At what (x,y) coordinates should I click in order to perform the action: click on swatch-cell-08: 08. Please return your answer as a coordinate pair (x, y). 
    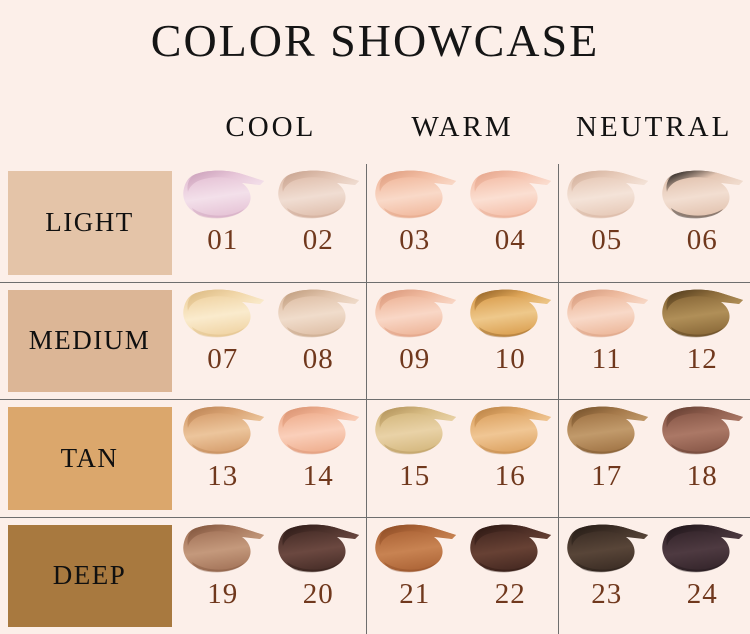
    Looking at the image, I should click on (319, 341).